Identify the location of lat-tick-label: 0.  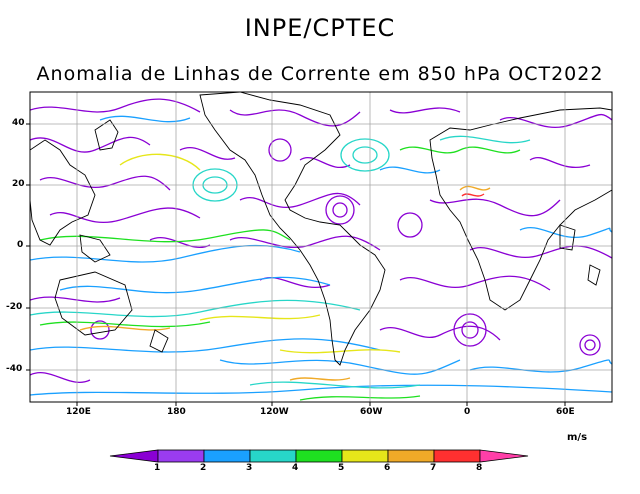
(20, 245).